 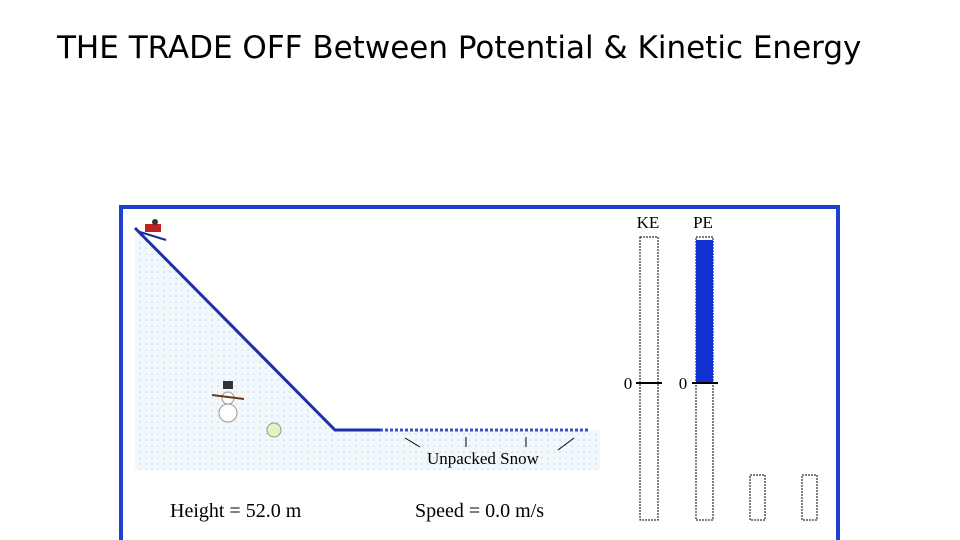 I want to click on pe-fill, so click(x=704, y=311).